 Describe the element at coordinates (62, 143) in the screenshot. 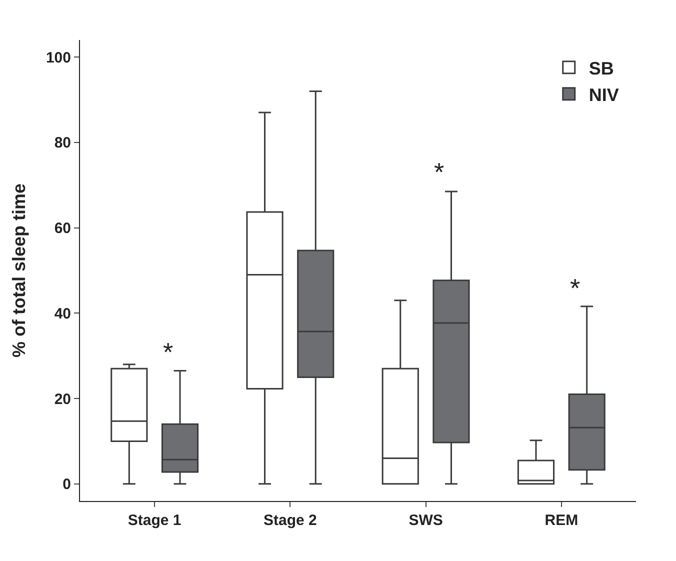

I see `y-tick-label: 80` at that location.